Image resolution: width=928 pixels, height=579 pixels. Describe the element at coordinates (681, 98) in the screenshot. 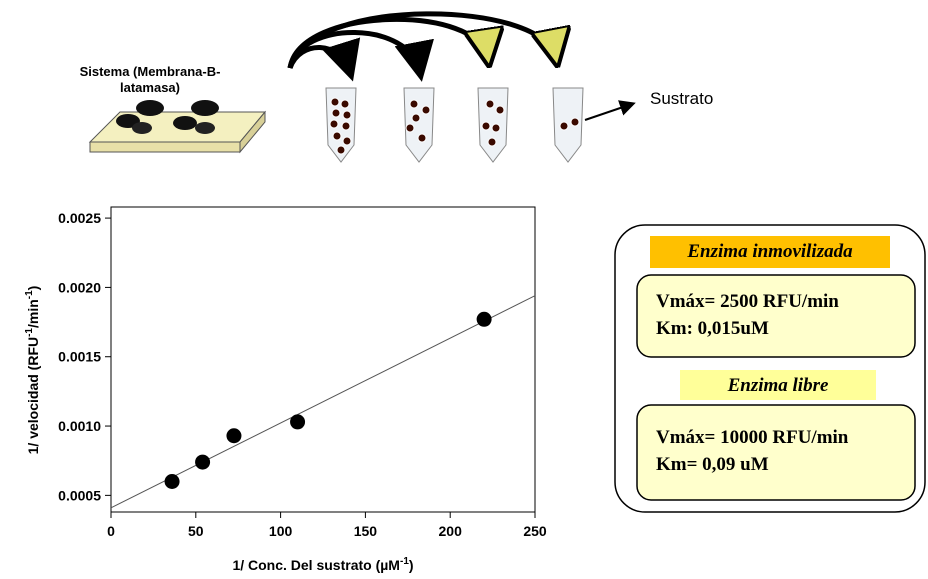

I see `substrate-label: Sustrato` at that location.